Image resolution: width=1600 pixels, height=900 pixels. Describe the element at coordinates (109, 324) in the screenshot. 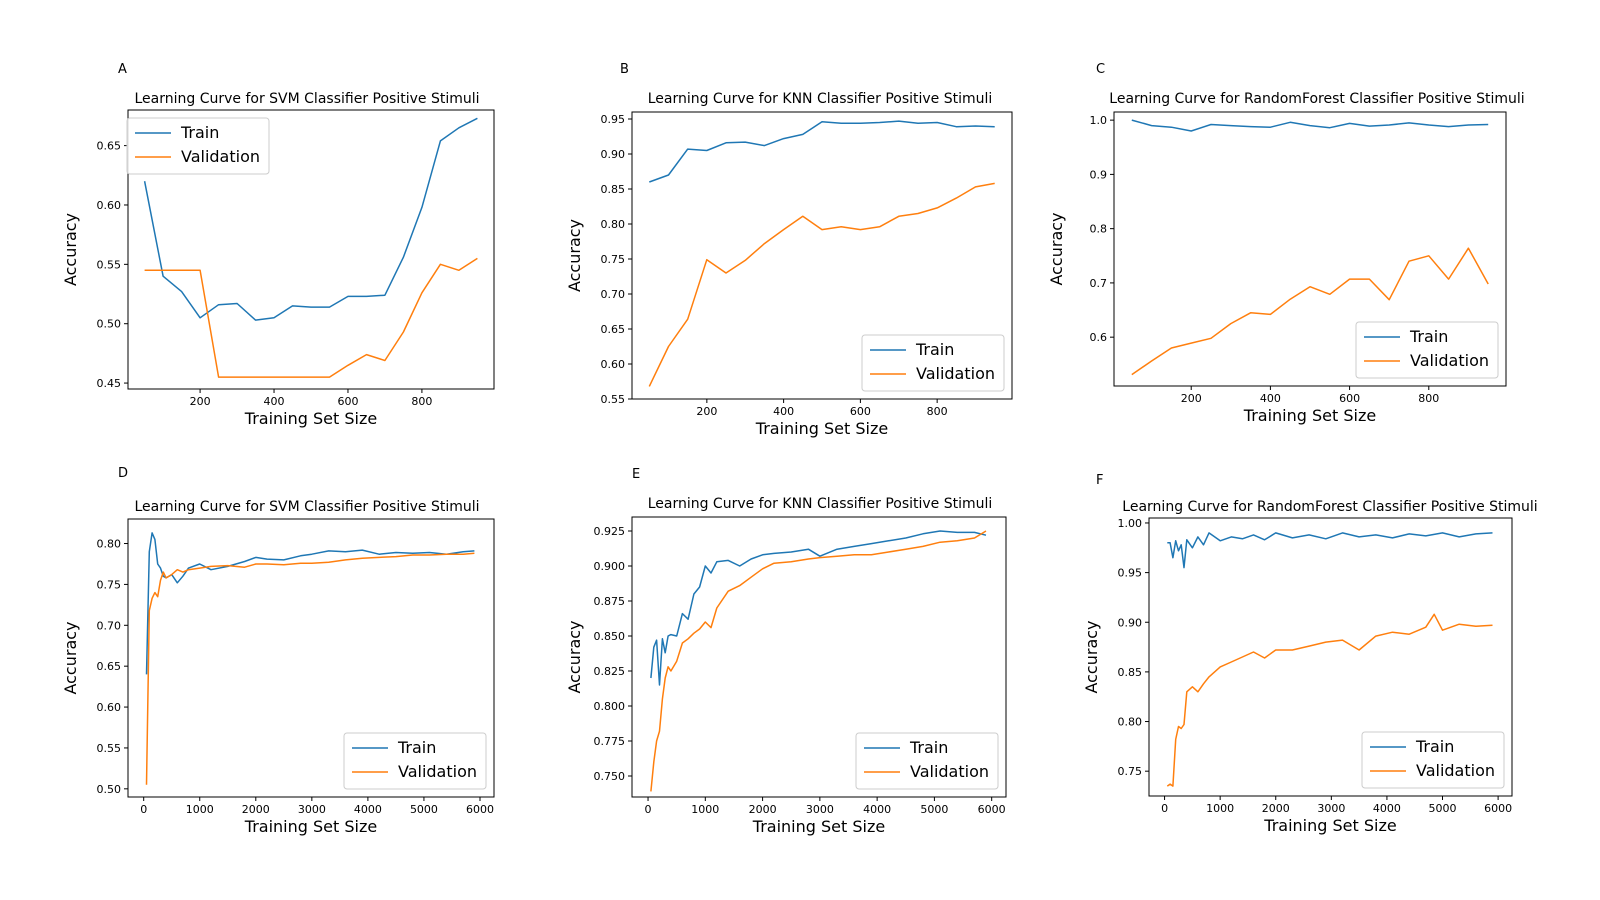

I see `y-tick-label: 0.50` at that location.